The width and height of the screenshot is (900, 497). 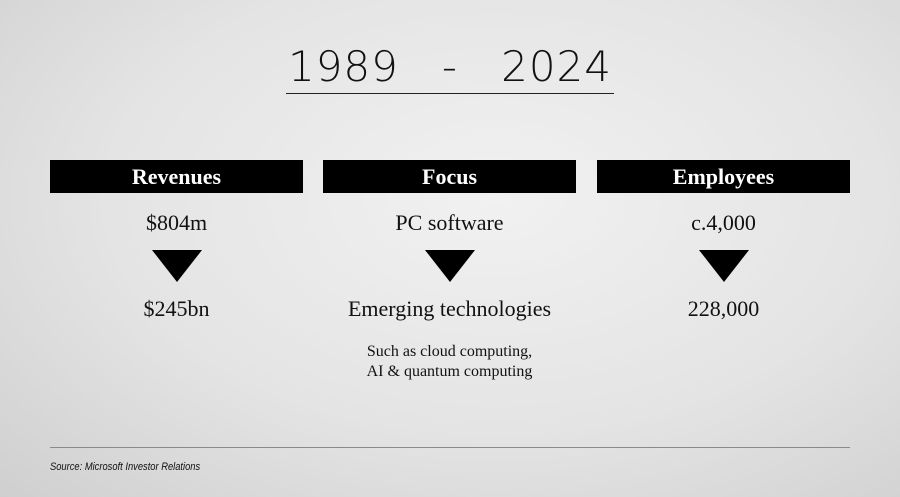 I want to click on column-heading: Focus, so click(x=449, y=176).